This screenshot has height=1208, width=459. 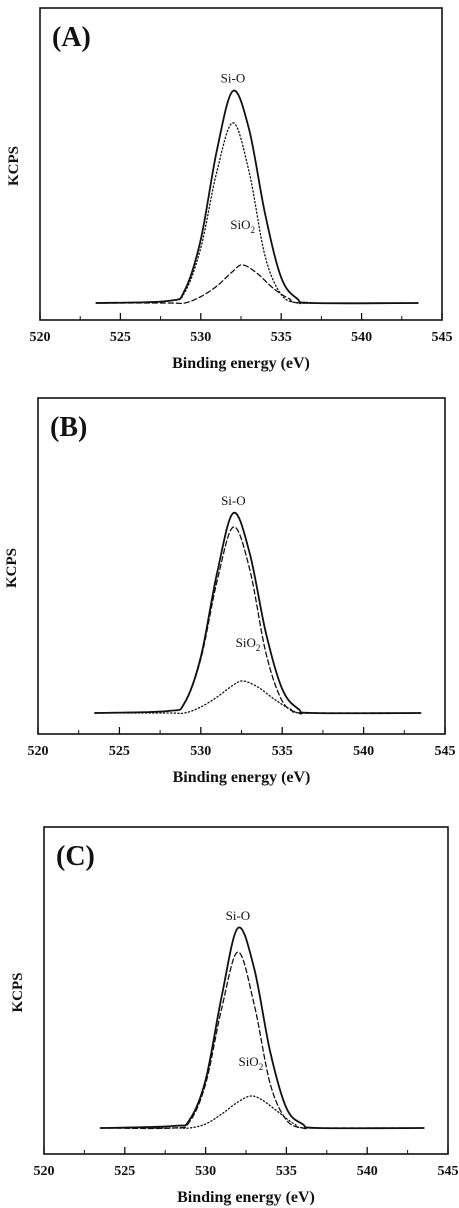 I want to click on panel-label: (C), so click(x=75, y=856).